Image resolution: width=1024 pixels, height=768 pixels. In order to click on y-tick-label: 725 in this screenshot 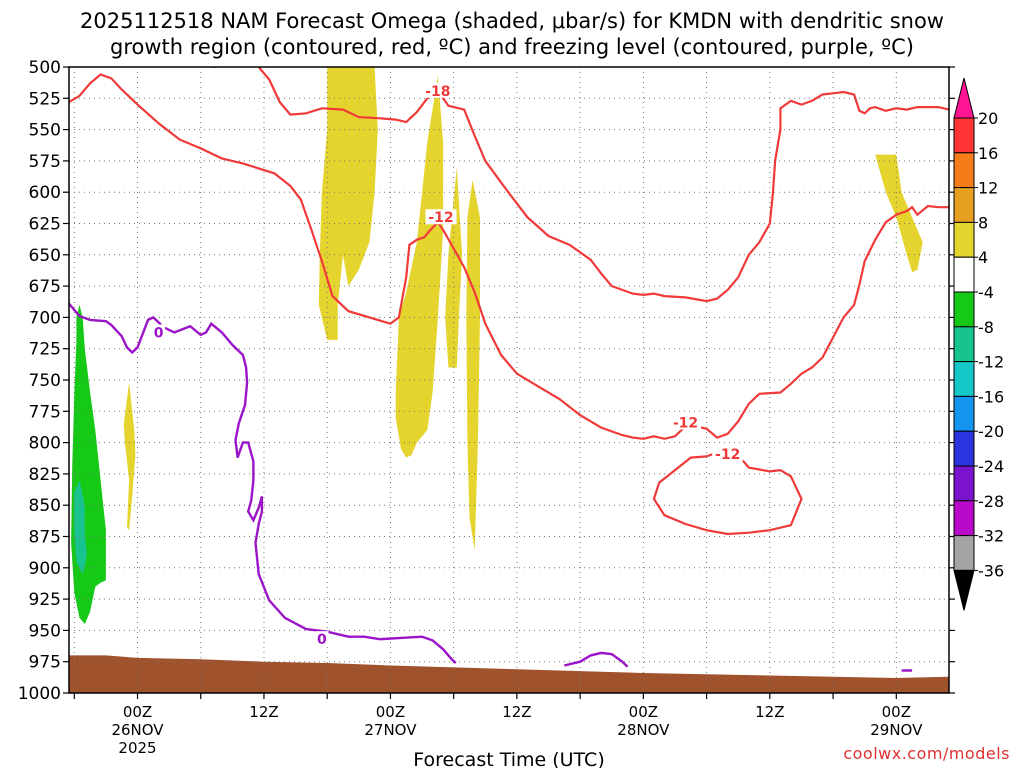, I will do `click(45, 350)`.